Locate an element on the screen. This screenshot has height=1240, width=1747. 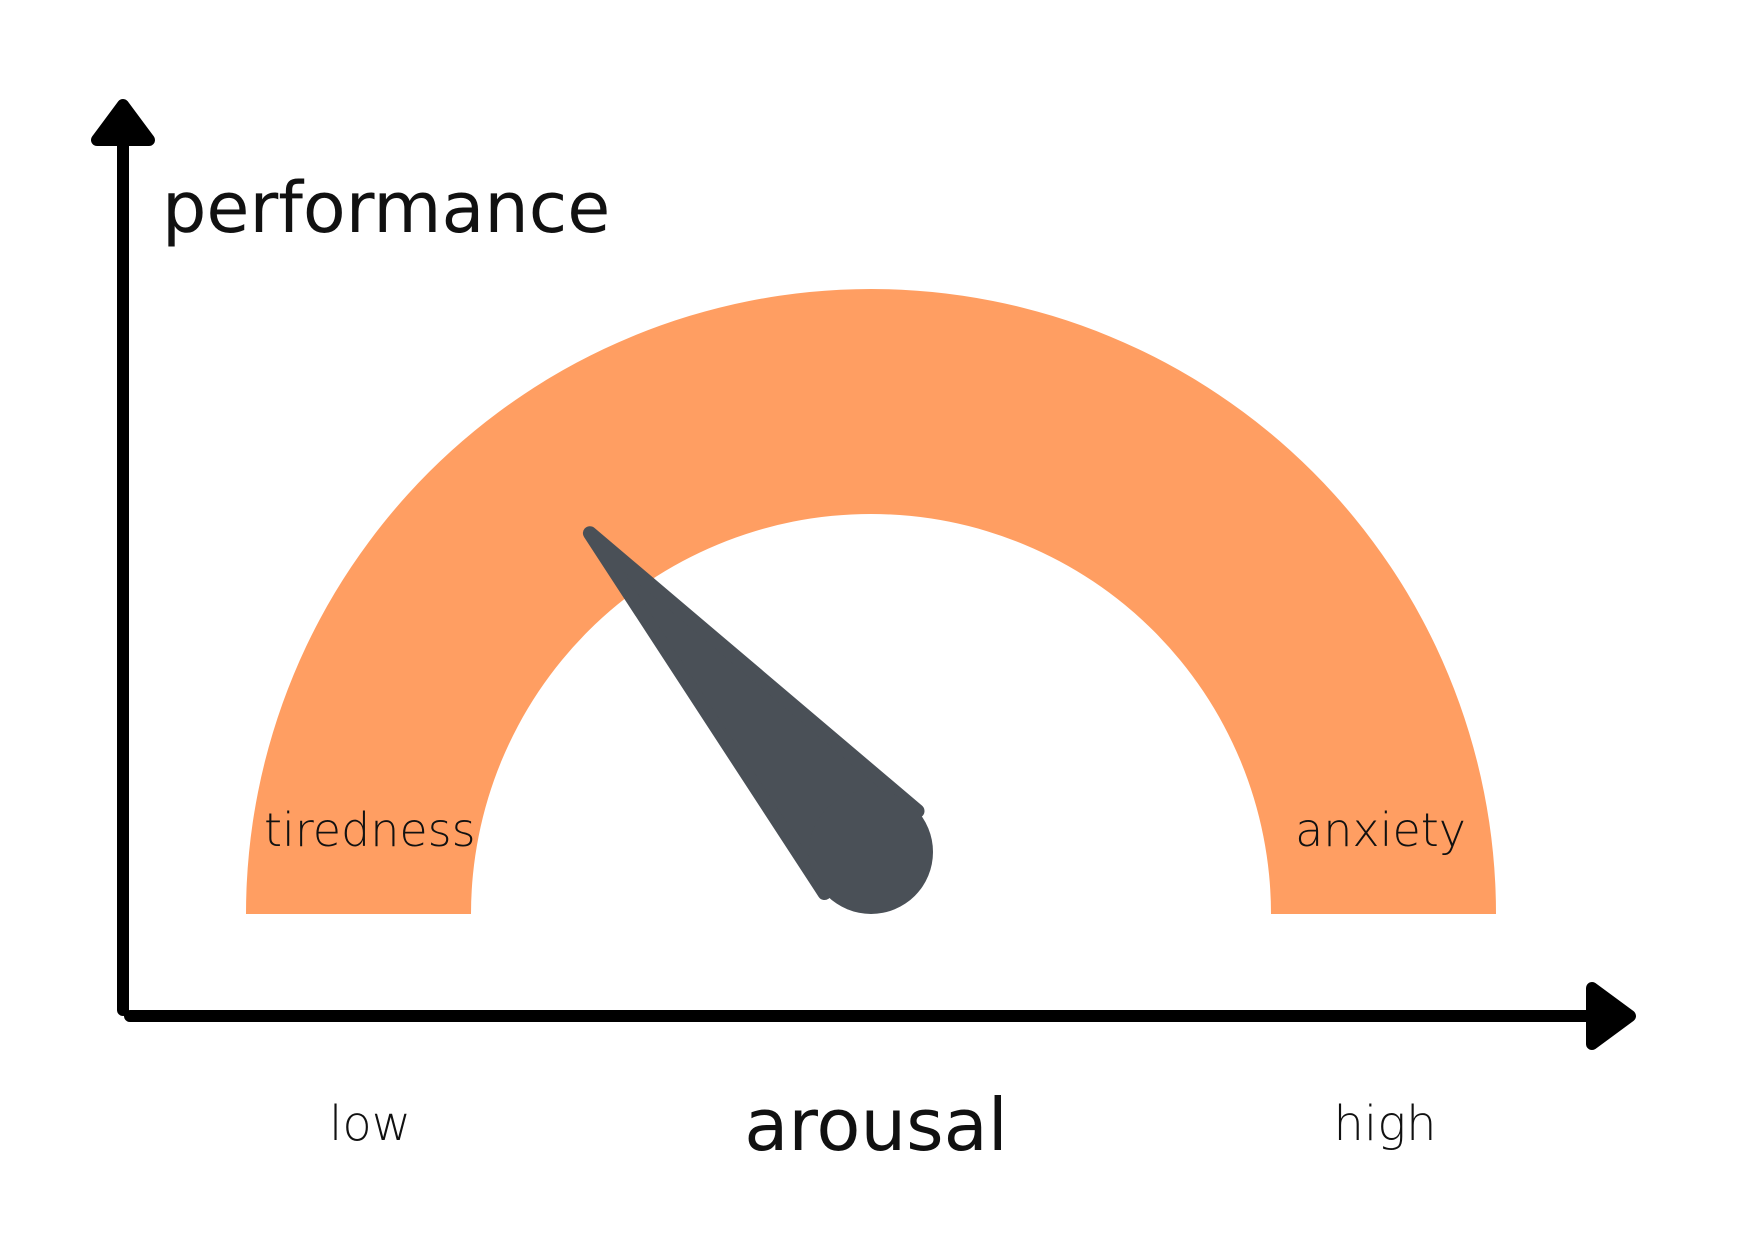
zone-label-anxiety: anxiety is located at coordinates (1380, 830).